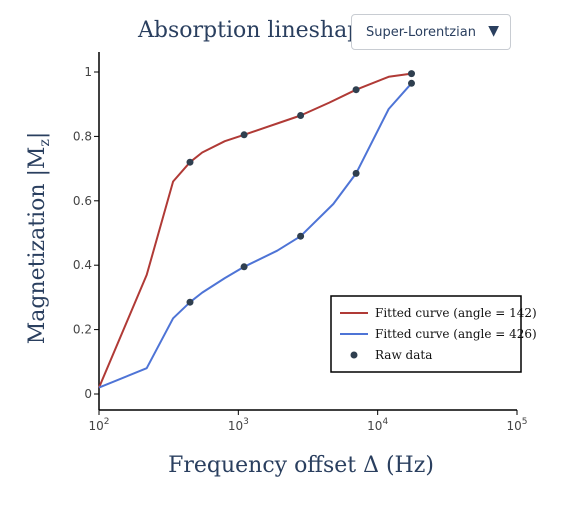 Image resolution: width=580 pixels, height=510 pixels. Describe the element at coordinates (421, 32) in the screenshot. I see `lineshape-dropdown-value: Super-Lorentzian` at that location.